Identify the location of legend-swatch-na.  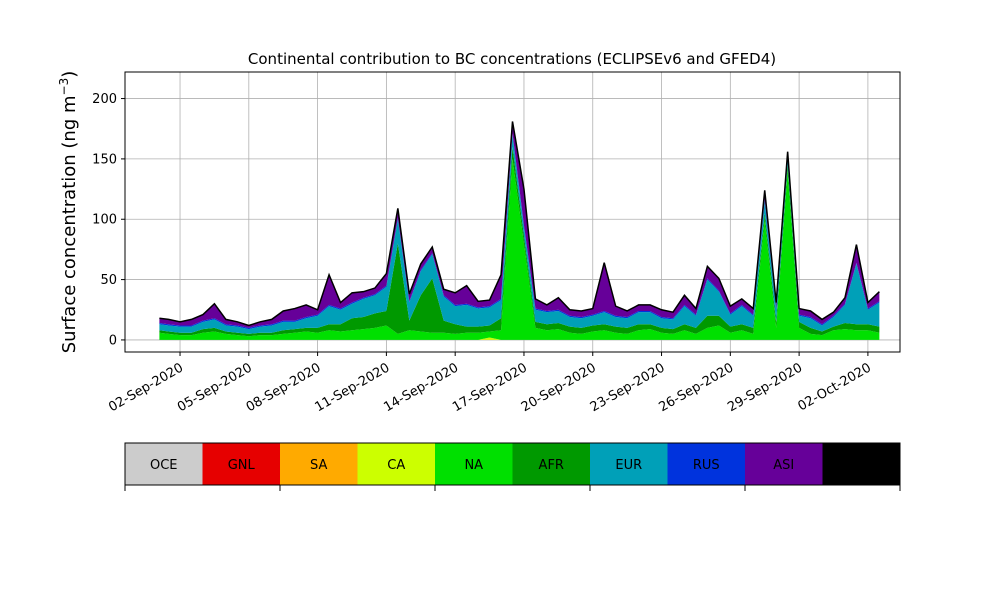
(474, 464).